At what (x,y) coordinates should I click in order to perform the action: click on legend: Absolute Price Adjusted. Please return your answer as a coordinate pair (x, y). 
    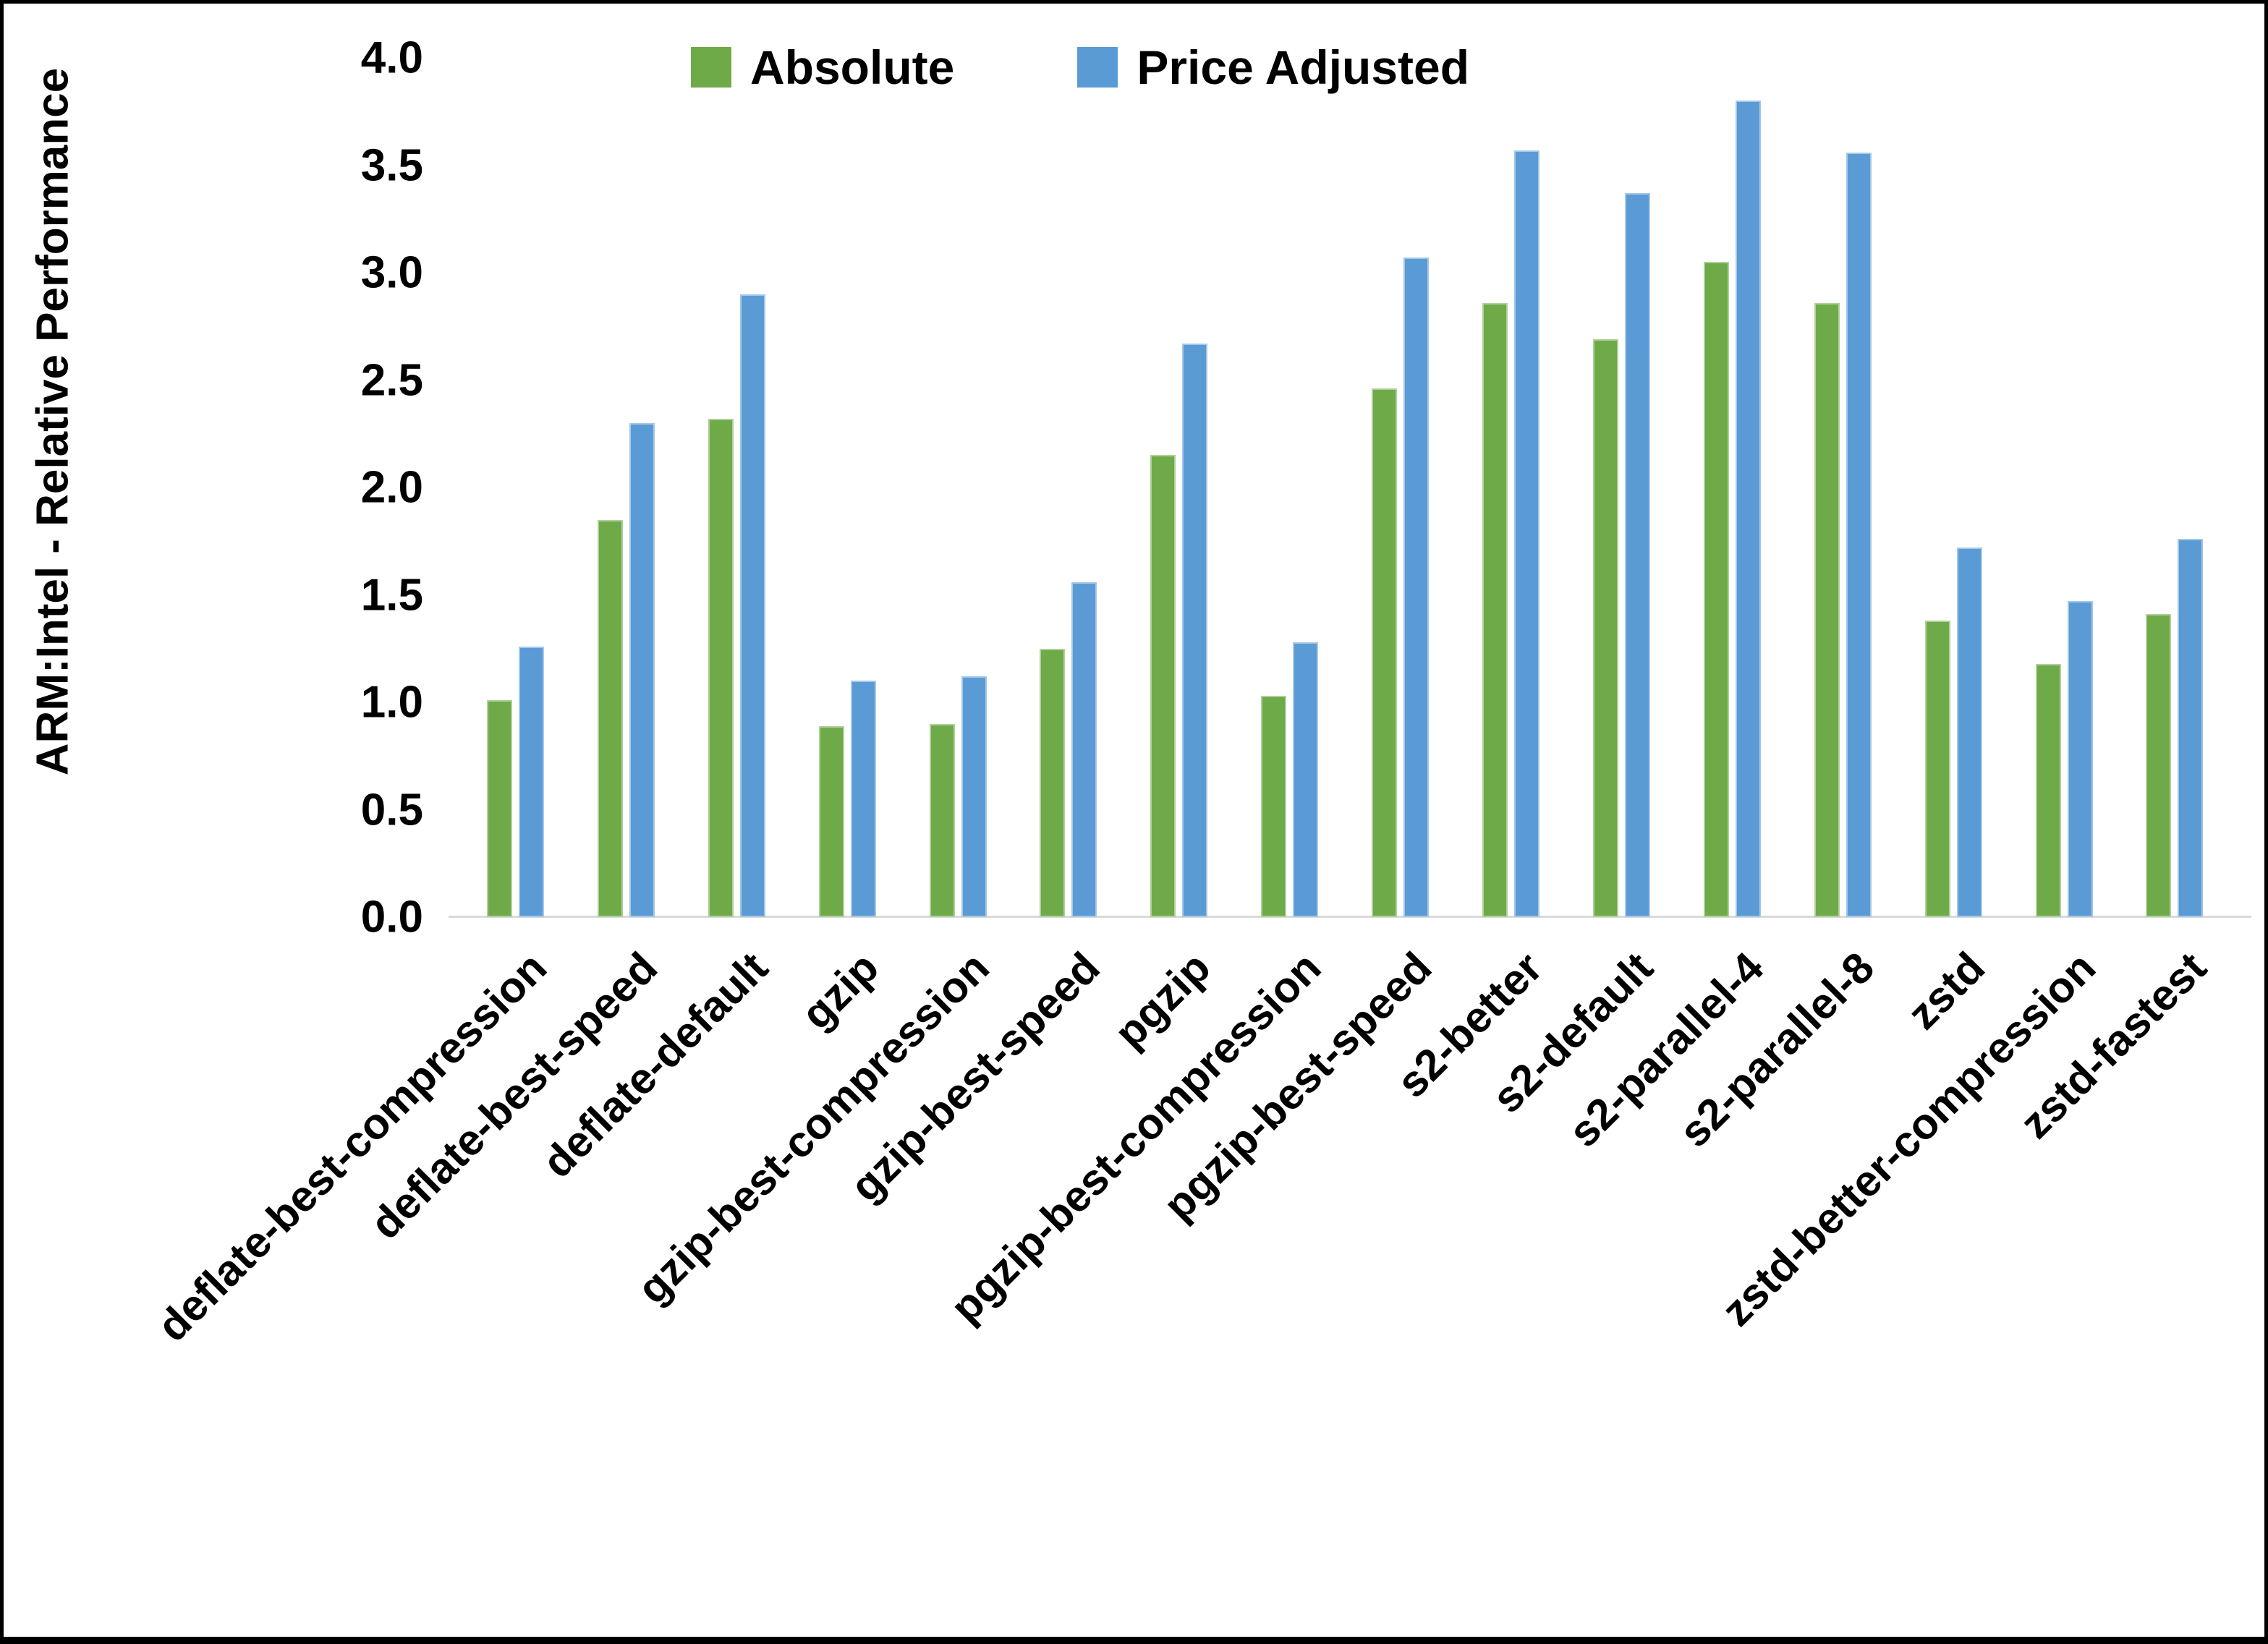
    Looking at the image, I should click on (1080, 67).